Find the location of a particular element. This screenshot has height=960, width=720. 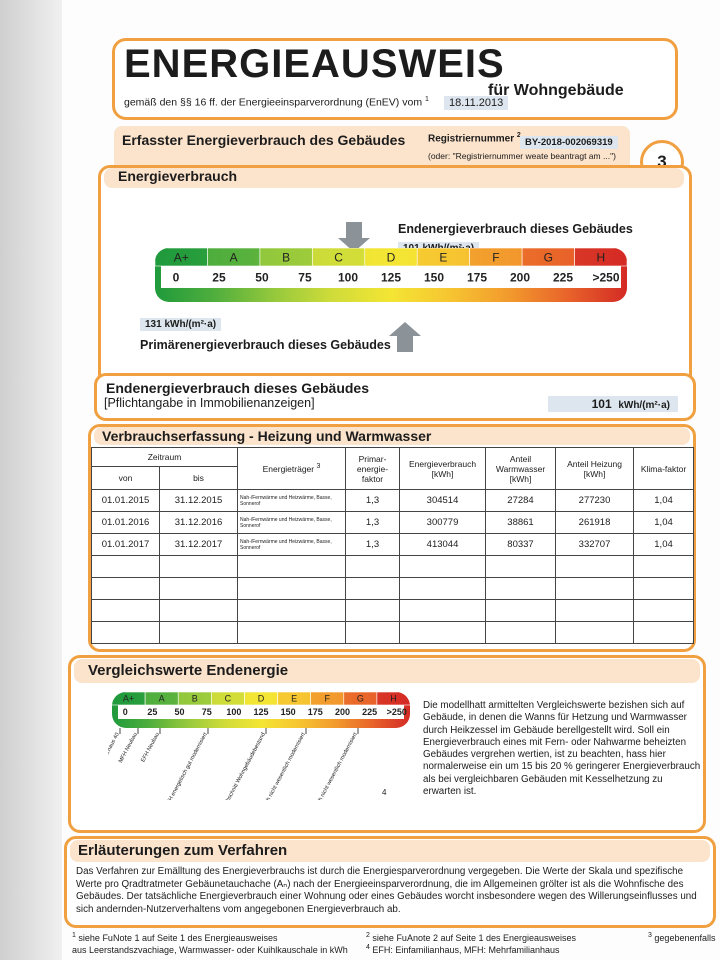

reg-label: Registriernummer 2 is located at coordinates (474, 138).